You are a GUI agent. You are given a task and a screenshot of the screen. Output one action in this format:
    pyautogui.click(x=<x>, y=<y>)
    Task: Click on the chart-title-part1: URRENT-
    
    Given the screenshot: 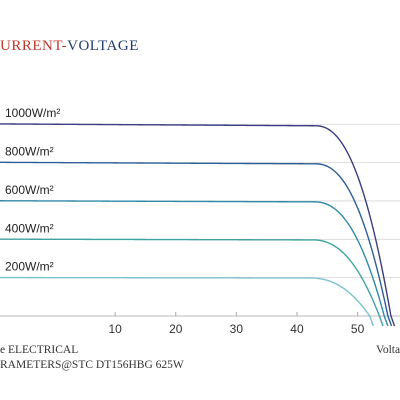 What is the action you would take?
    pyautogui.click(x=34, y=46)
    